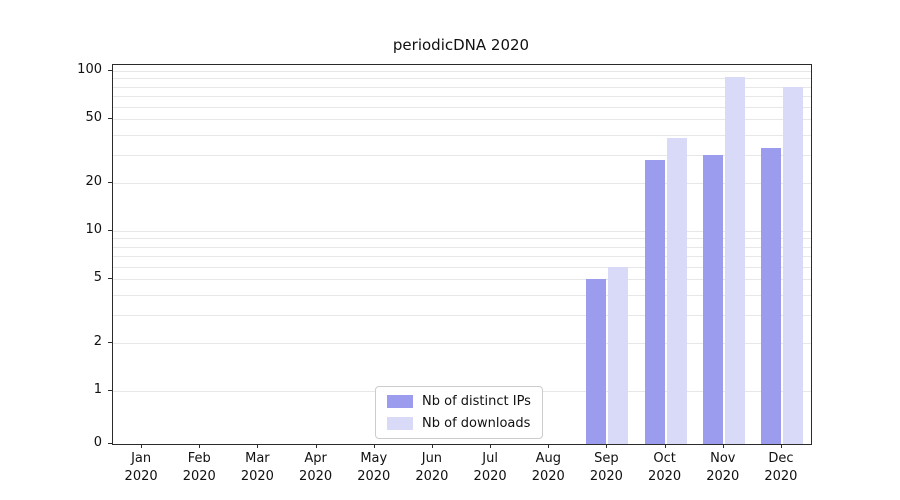 The width and height of the screenshot is (900, 500). Describe the element at coordinates (141, 458) in the screenshot. I see `x-tick-month: Jan` at that location.